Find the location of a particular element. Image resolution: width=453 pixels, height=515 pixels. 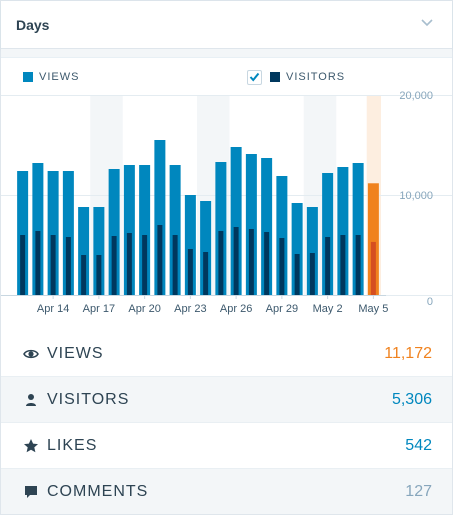

comment-icon is located at coordinates (31, 492).